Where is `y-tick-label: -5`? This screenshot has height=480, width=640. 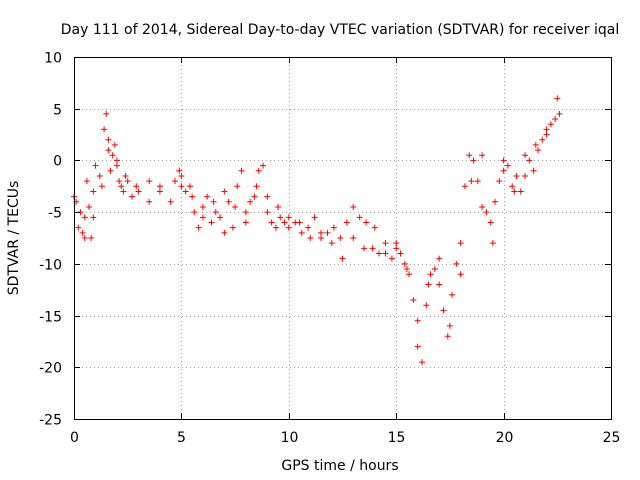
y-tick-label: -5 is located at coordinates (55, 214).